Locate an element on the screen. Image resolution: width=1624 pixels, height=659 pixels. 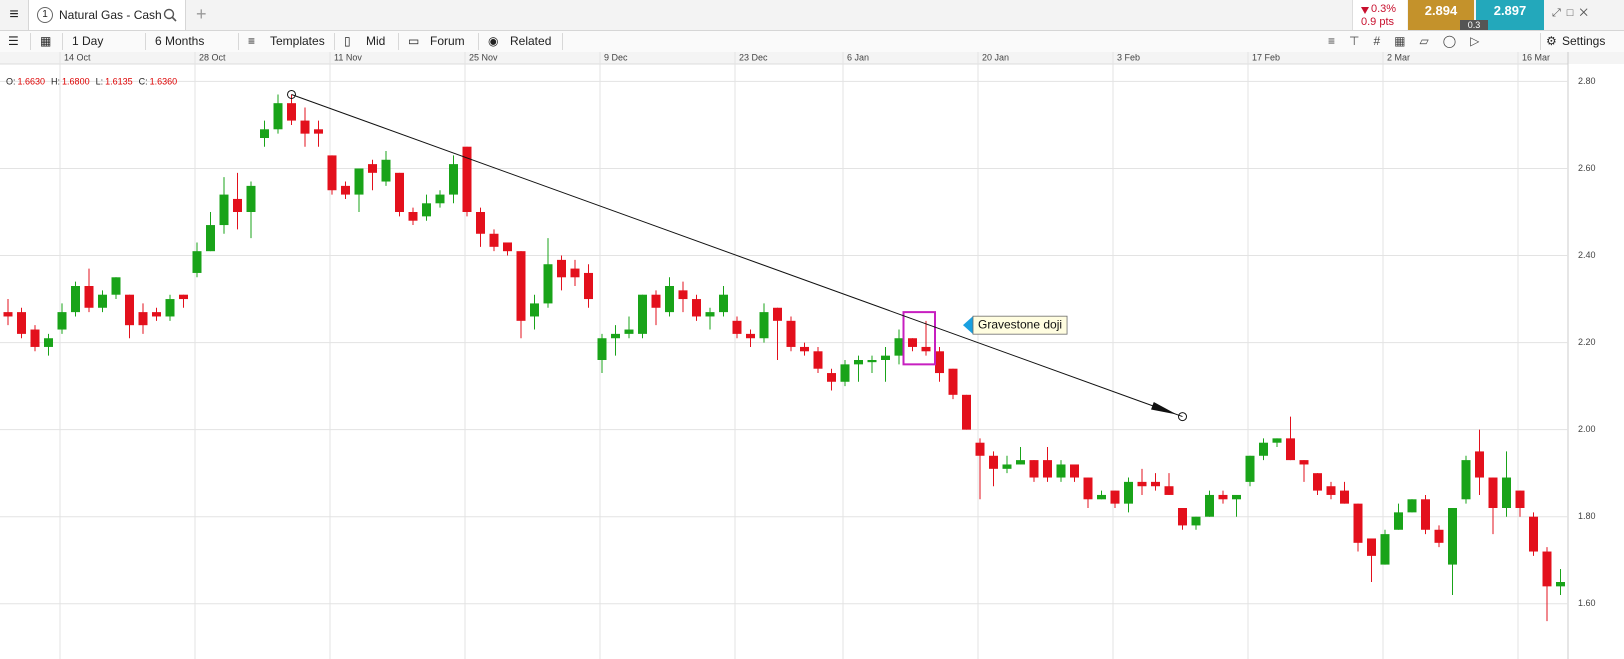
add-tab: + is located at coordinates (201, 14).